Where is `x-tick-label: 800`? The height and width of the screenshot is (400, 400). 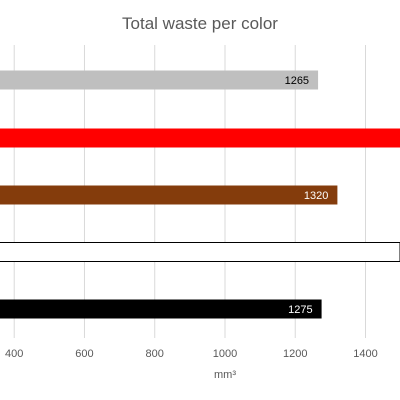
x-tick-label: 800 is located at coordinates (155, 354).